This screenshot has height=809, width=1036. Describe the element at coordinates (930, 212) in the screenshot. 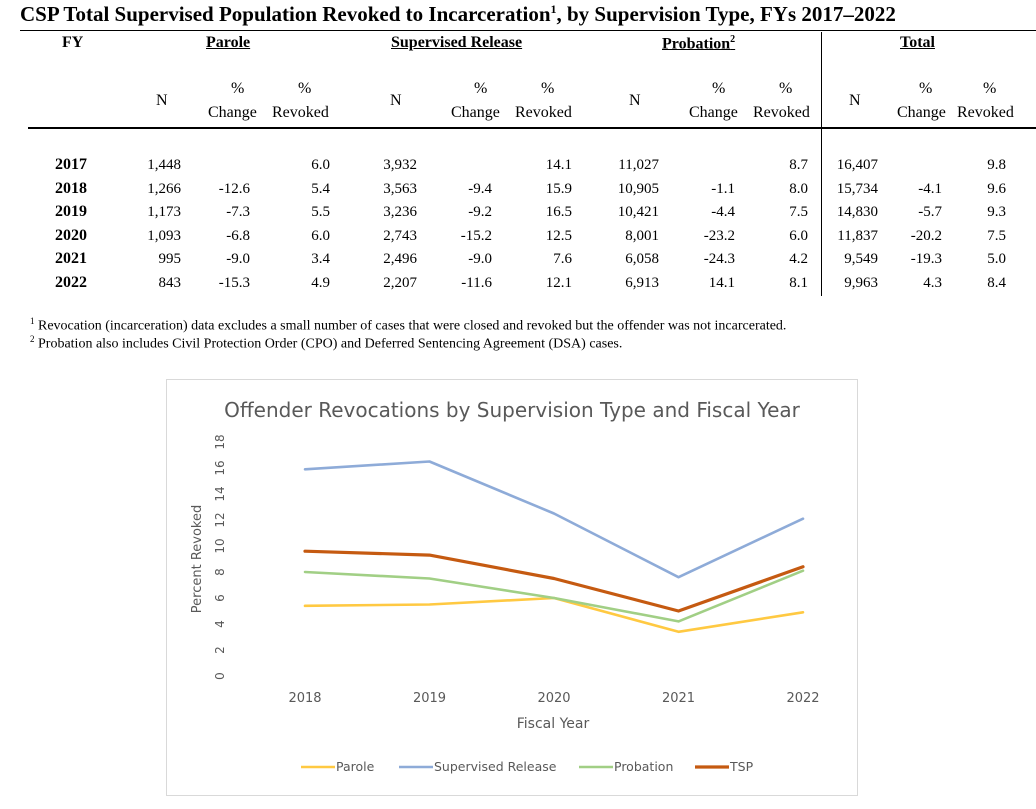

I see `table-cell: -5.7` at that location.